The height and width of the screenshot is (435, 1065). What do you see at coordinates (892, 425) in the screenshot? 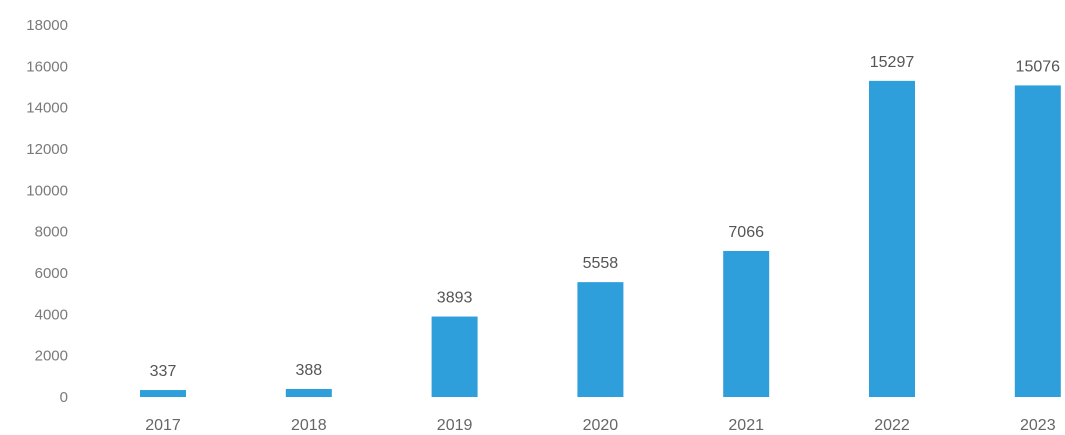
I see `x-tick-label-2022: 2022` at bounding box center [892, 425].